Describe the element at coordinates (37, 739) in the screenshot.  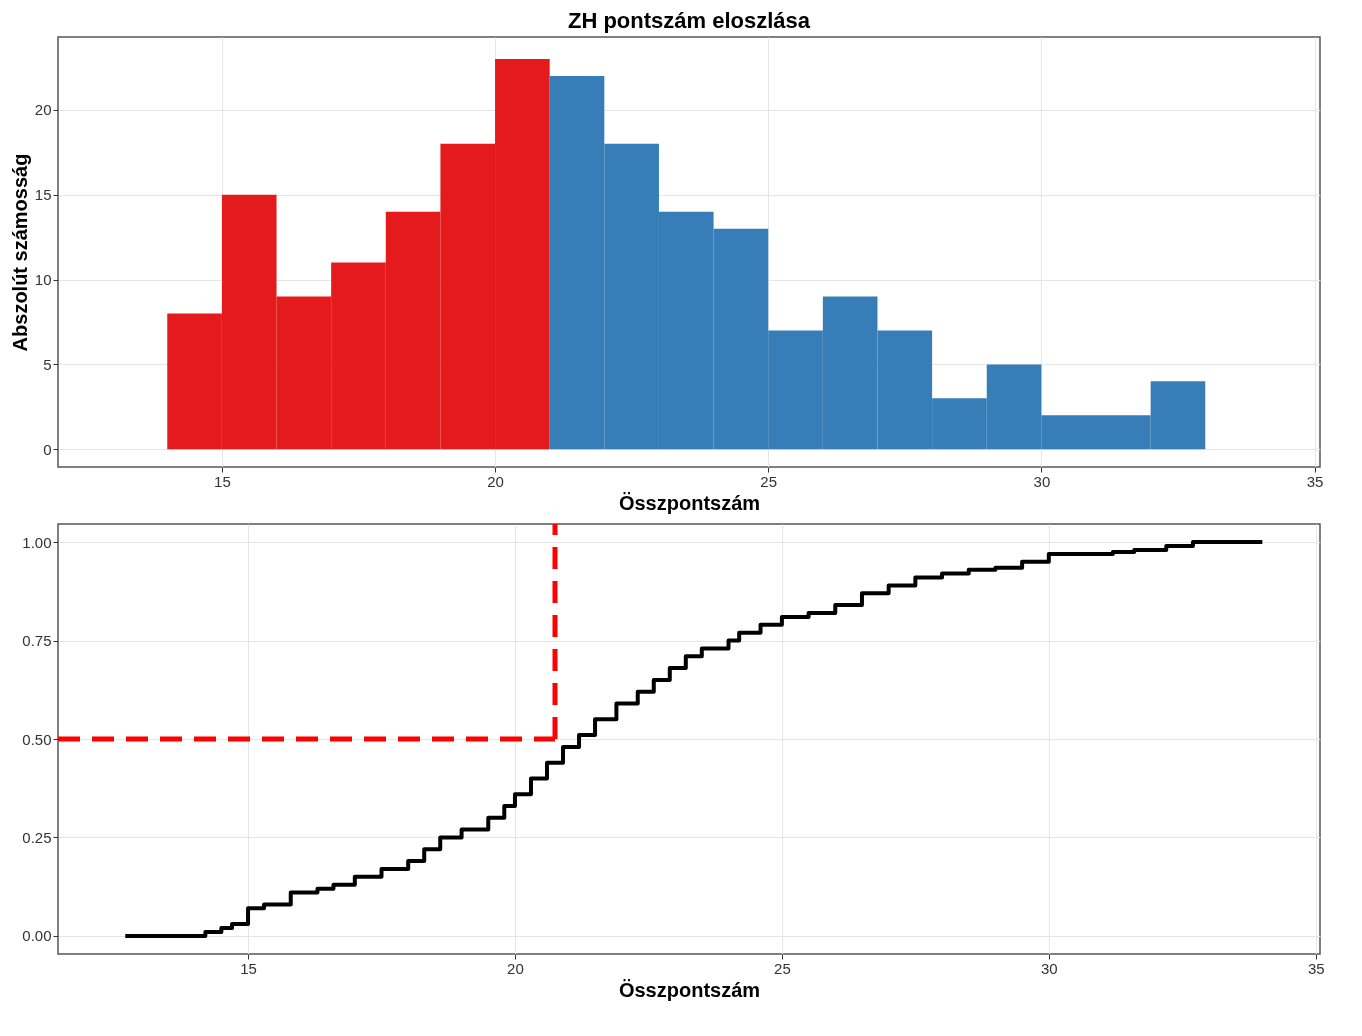
I see `y-tick-label: 0.50` at that location.